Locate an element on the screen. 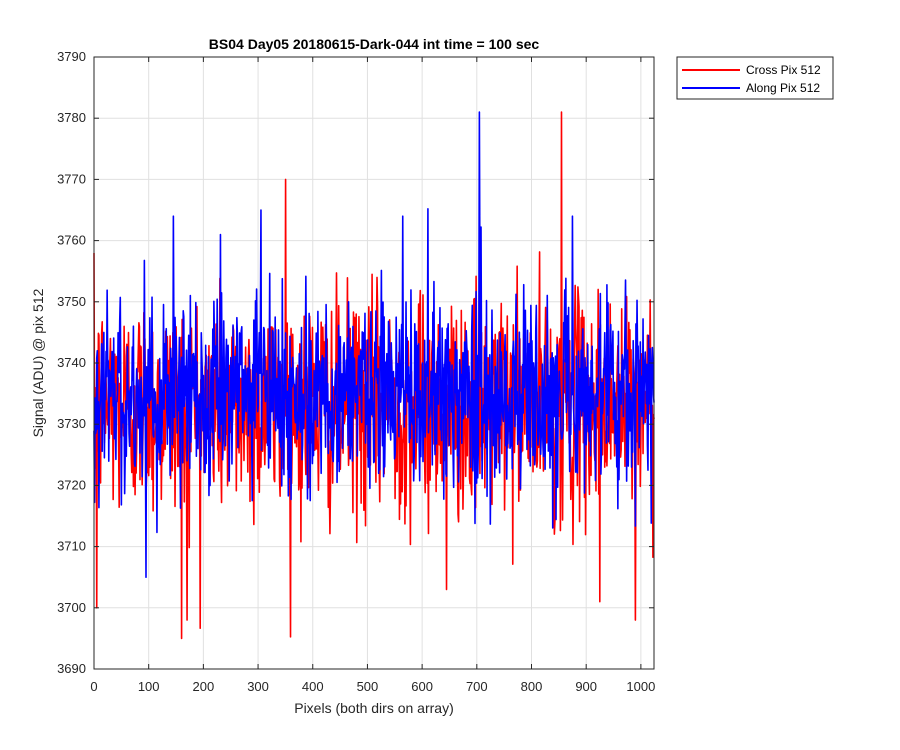  y-tick-label: 3760 is located at coordinates (71, 240).